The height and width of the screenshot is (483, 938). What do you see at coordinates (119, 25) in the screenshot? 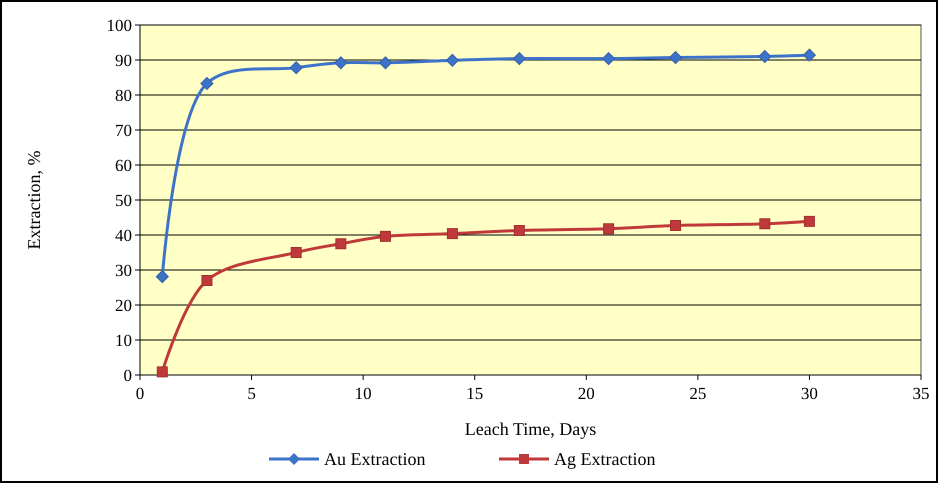
I see `y-tick-label: 100` at bounding box center [119, 25].